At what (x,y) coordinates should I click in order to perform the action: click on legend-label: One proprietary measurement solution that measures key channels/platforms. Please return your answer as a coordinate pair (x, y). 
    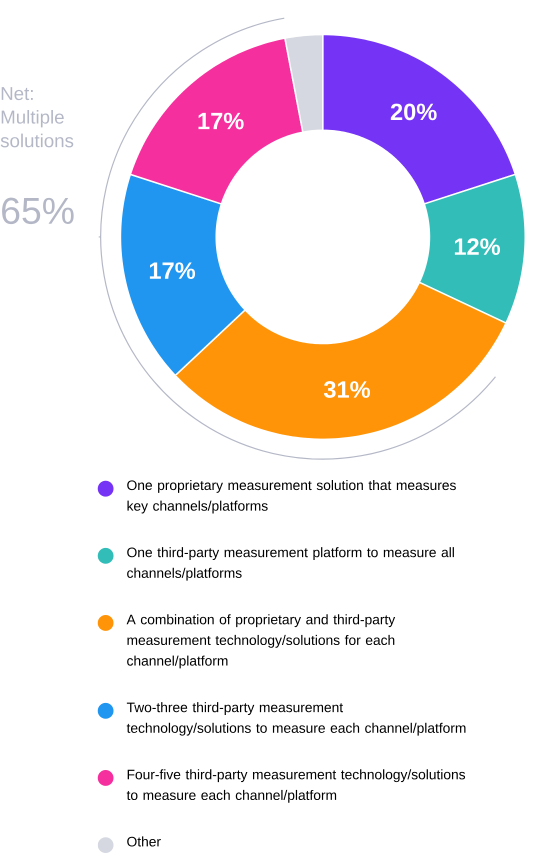
    Looking at the image, I should click on (291, 497).